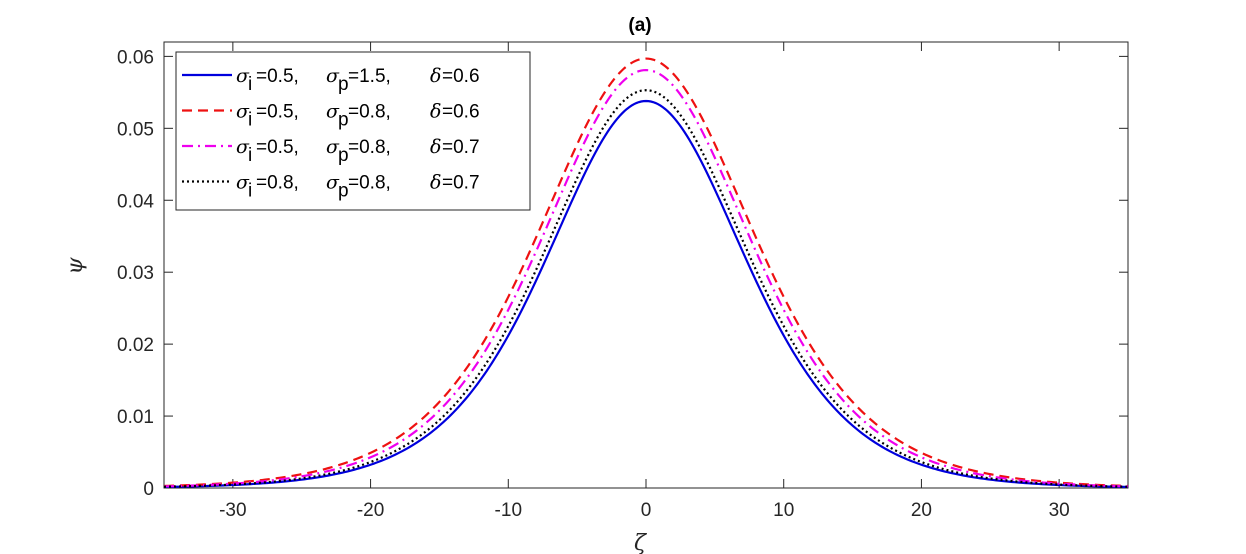  What do you see at coordinates (135, 201) in the screenshot?
I see `y-tick-label: 0.04` at bounding box center [135, 201].